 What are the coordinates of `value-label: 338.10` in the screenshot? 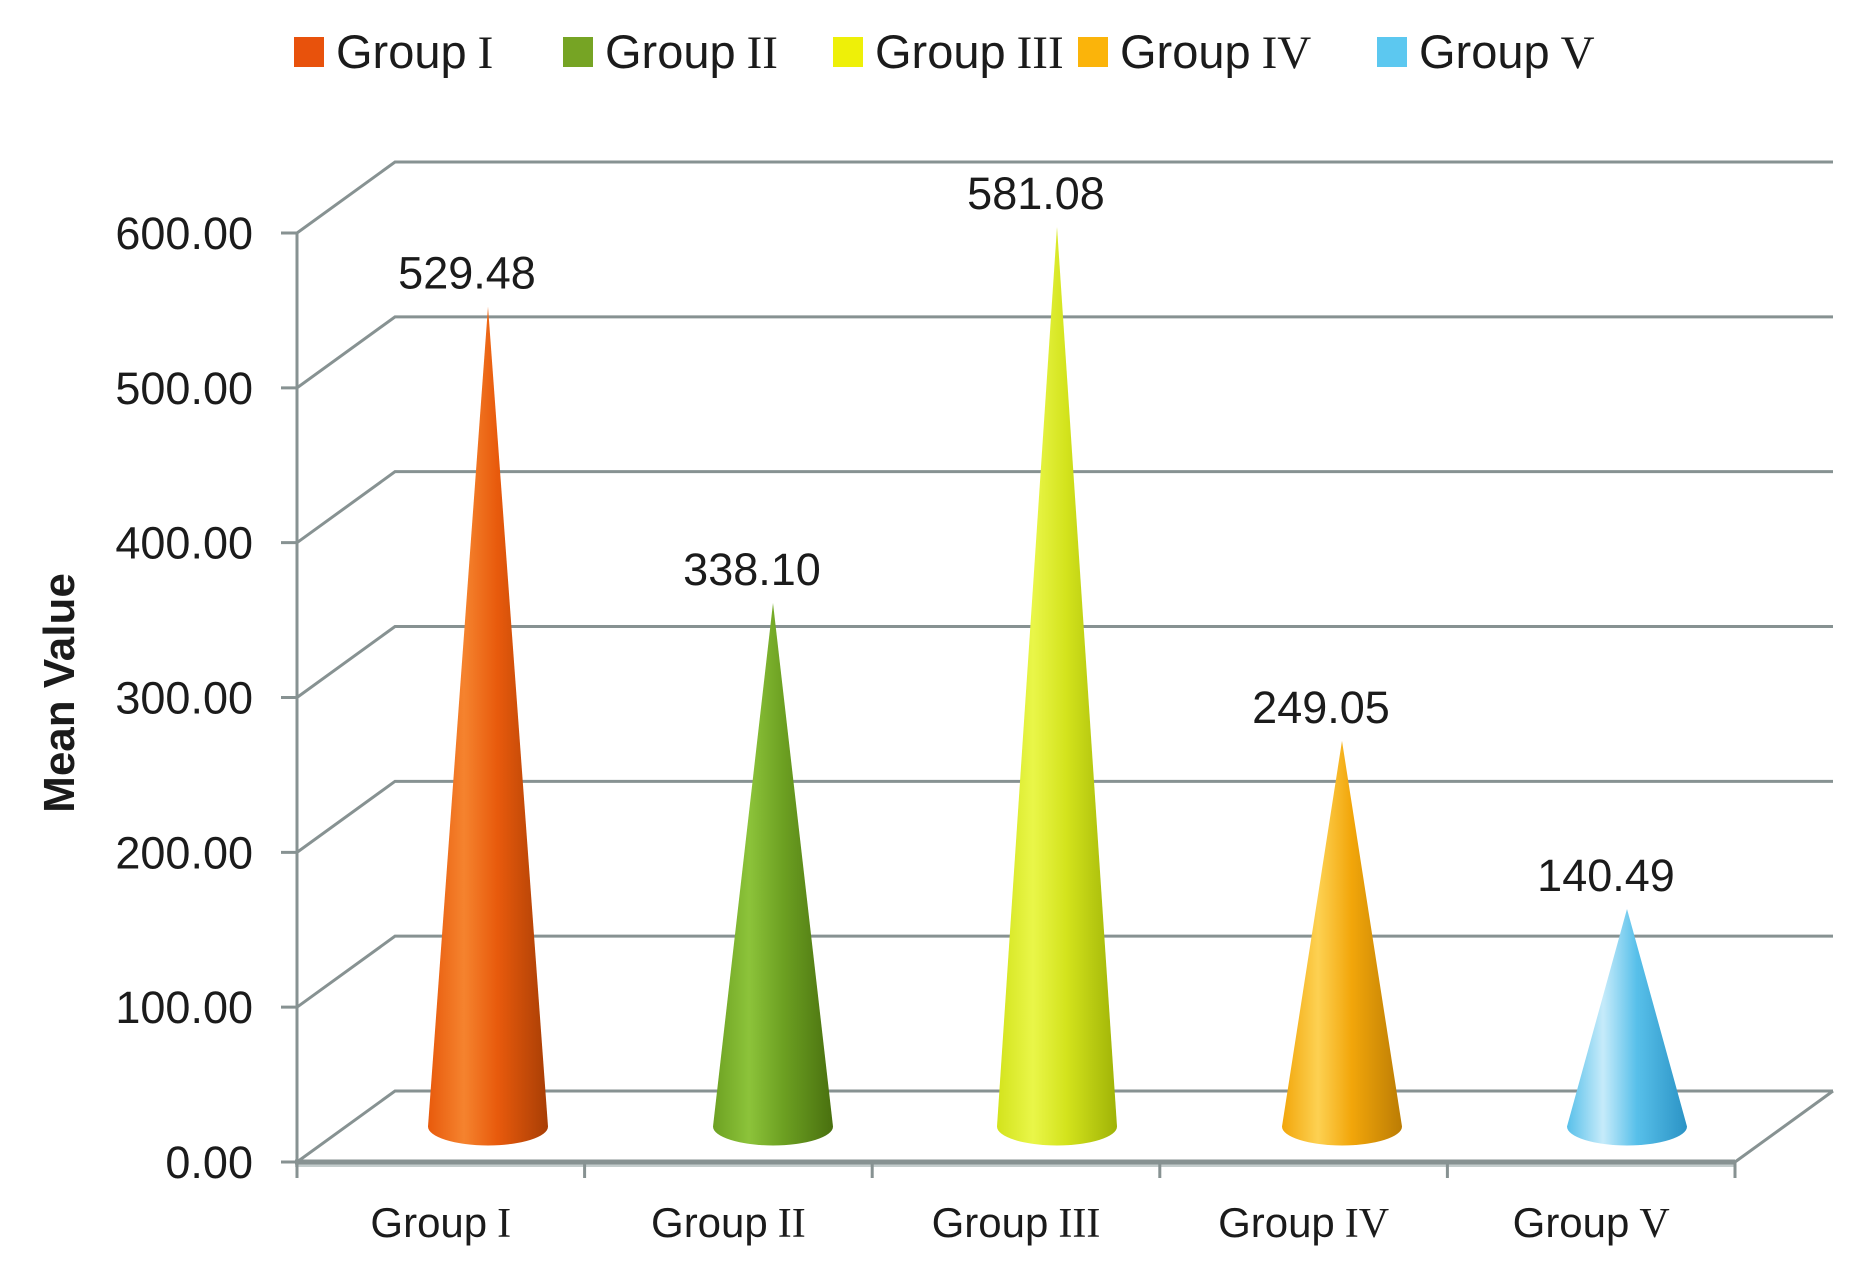 It's located at (752, 569).